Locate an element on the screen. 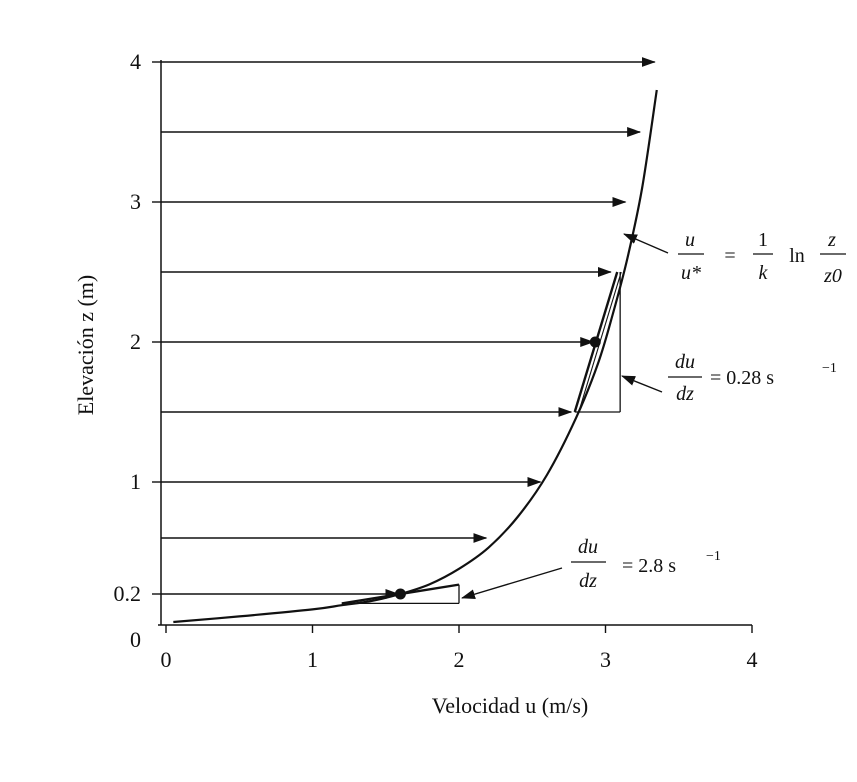  law-r-den: z0 is located at coordinates (832, 276).